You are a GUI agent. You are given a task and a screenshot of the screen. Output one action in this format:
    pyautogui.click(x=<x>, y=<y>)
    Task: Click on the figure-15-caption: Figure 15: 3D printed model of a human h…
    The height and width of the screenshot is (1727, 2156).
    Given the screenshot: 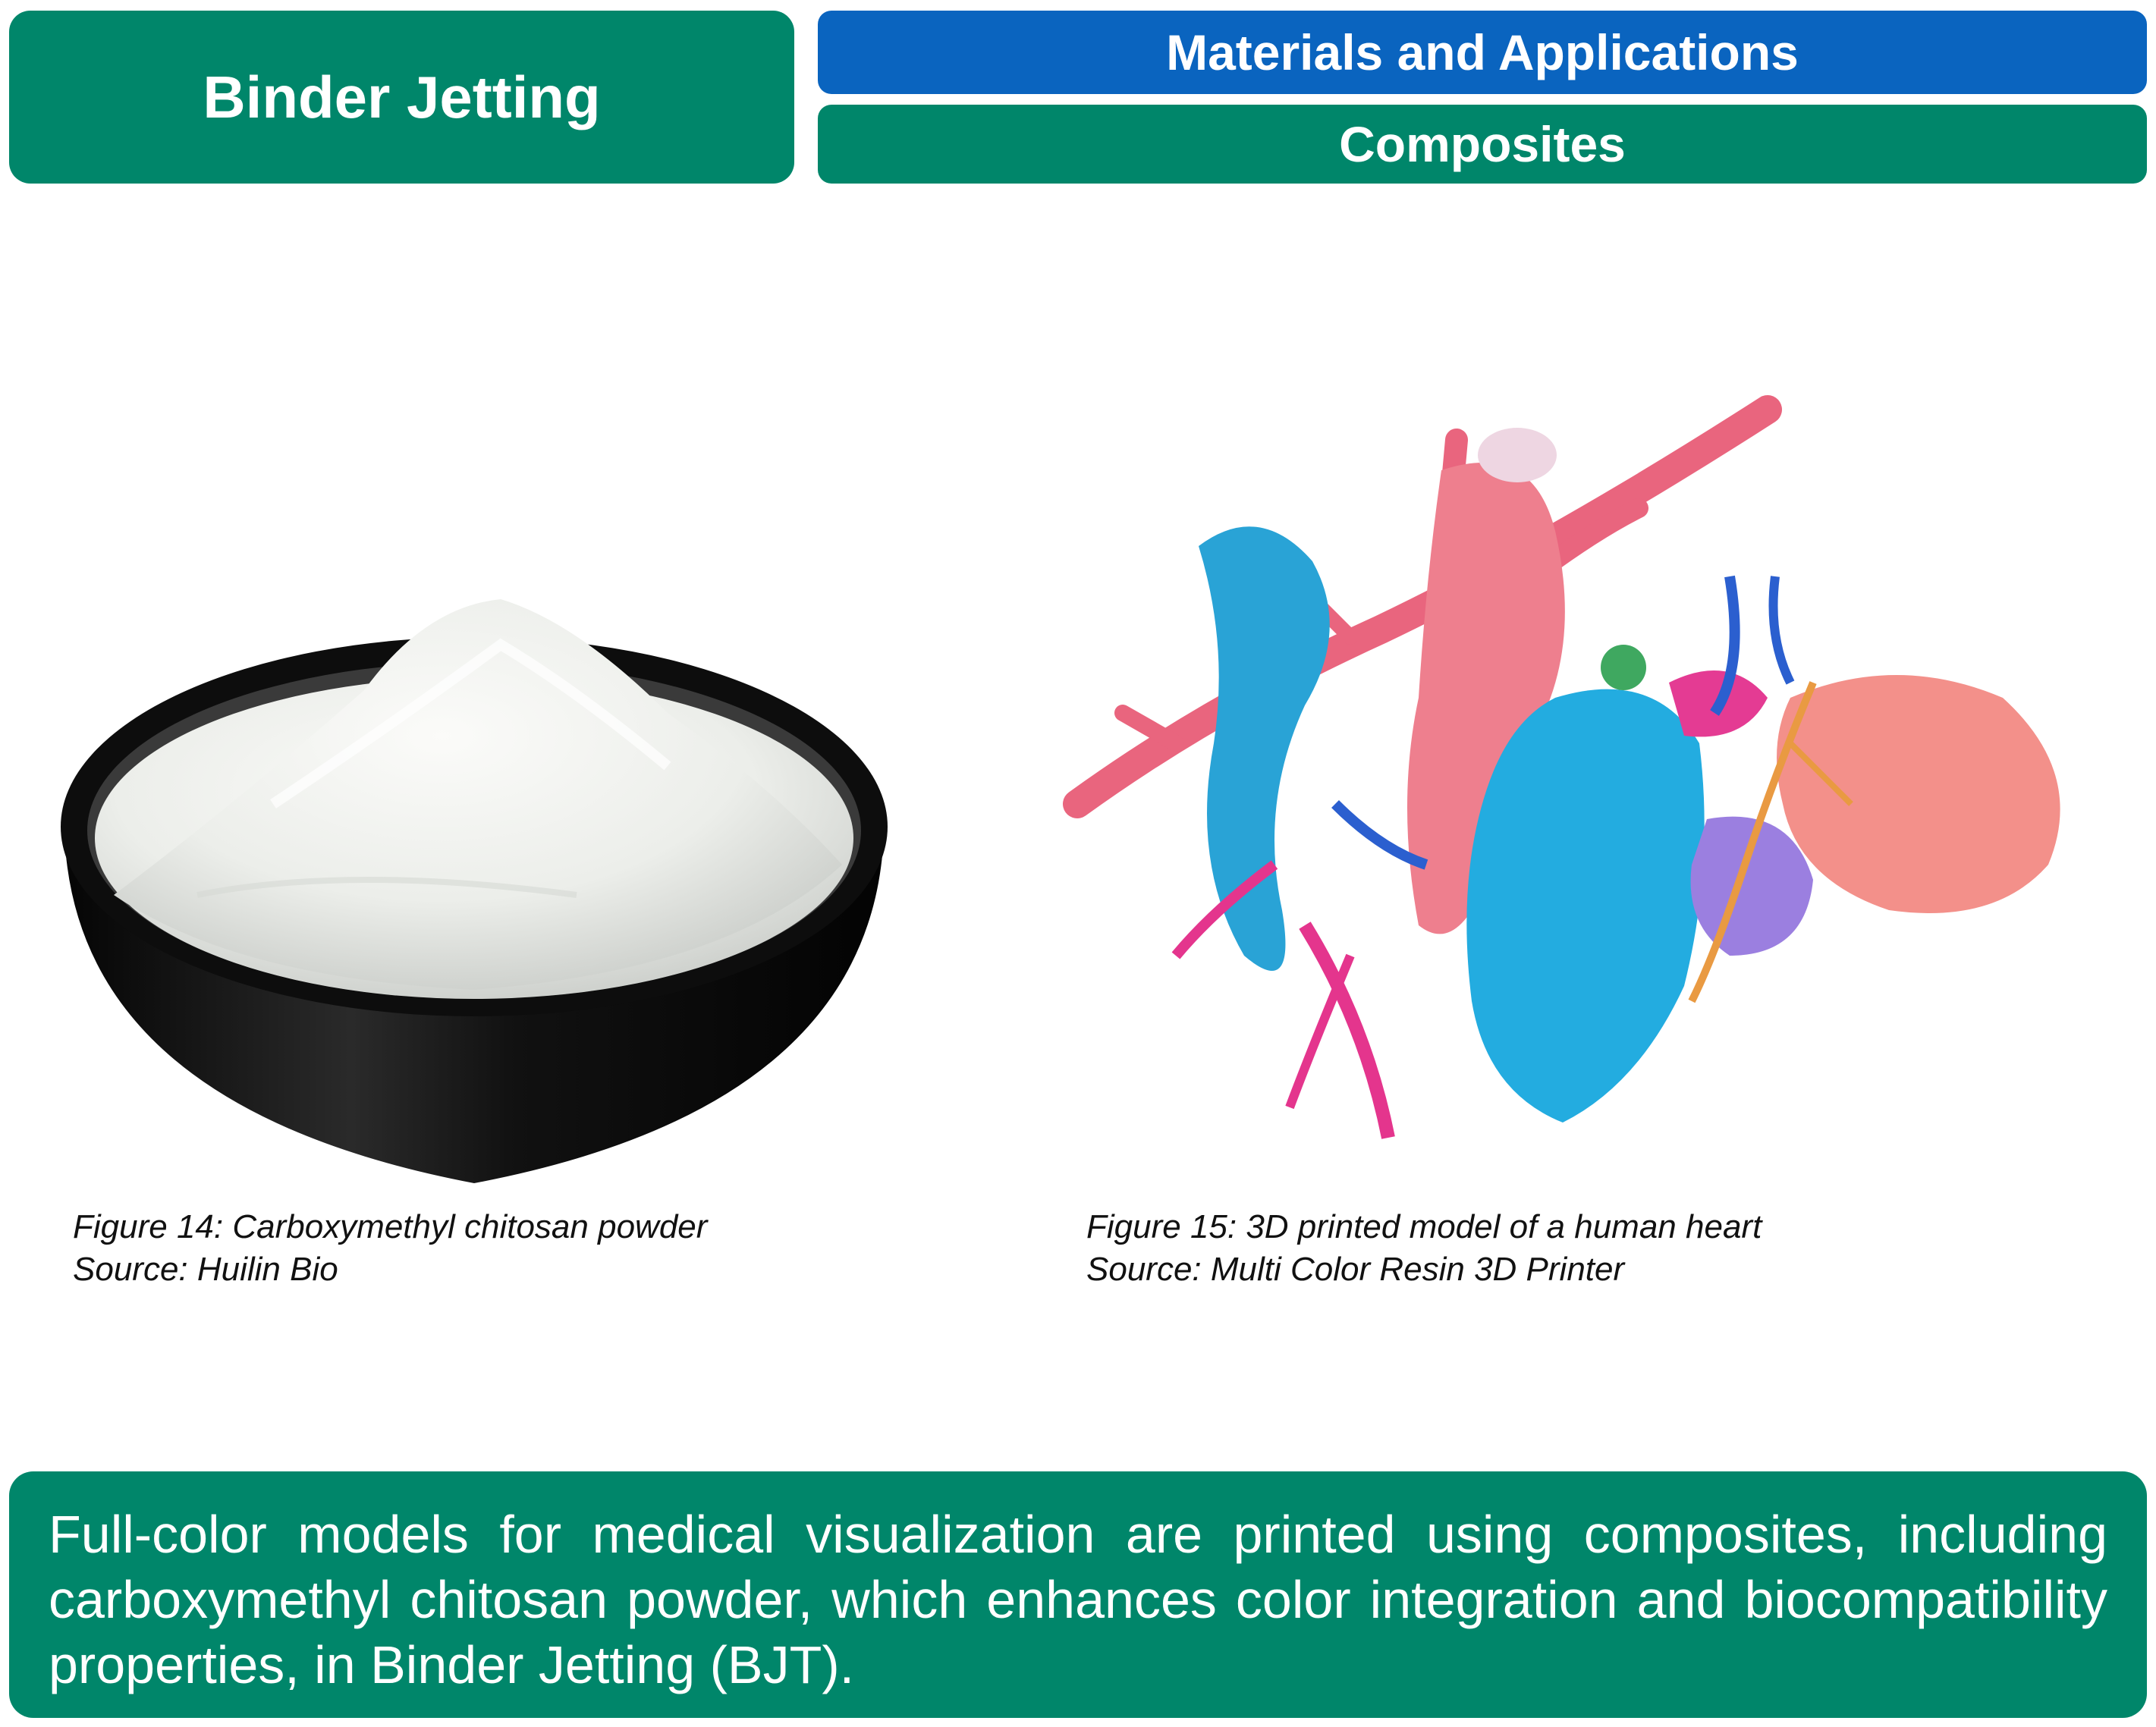 What is the action you would take?
    pyautogui.click(x=1424, y=1248)
    